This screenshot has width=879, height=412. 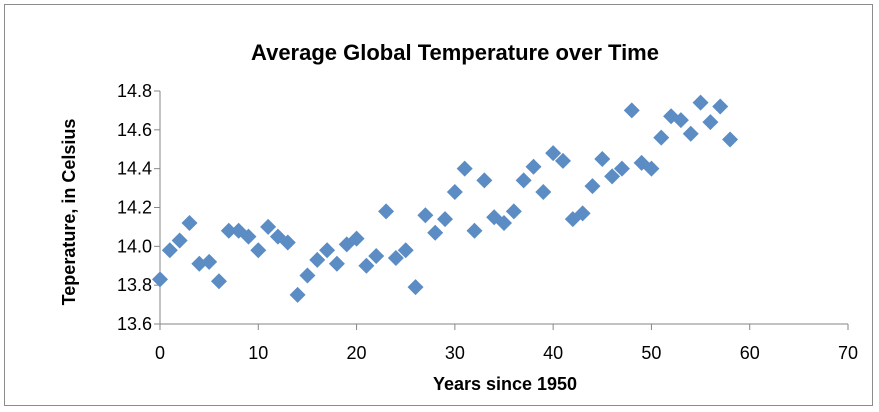 What do you see at coordinates (134, 208) in the screenshot?
I see `y-tick-label: 14.2` at bounding box center [134, 208].